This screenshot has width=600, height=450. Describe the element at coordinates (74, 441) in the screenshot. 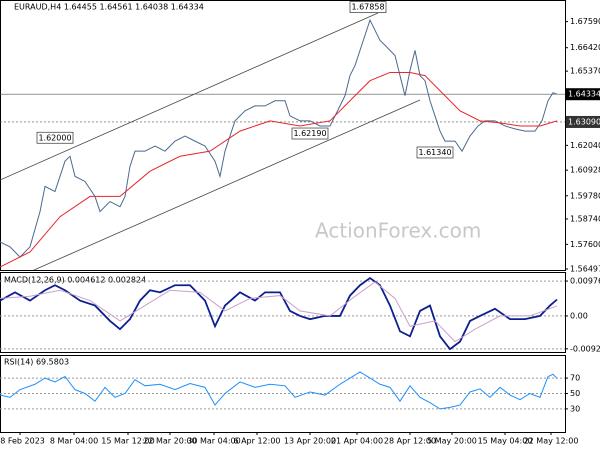

I see `x-tick-label: 8 Mar 04:00` at that location.